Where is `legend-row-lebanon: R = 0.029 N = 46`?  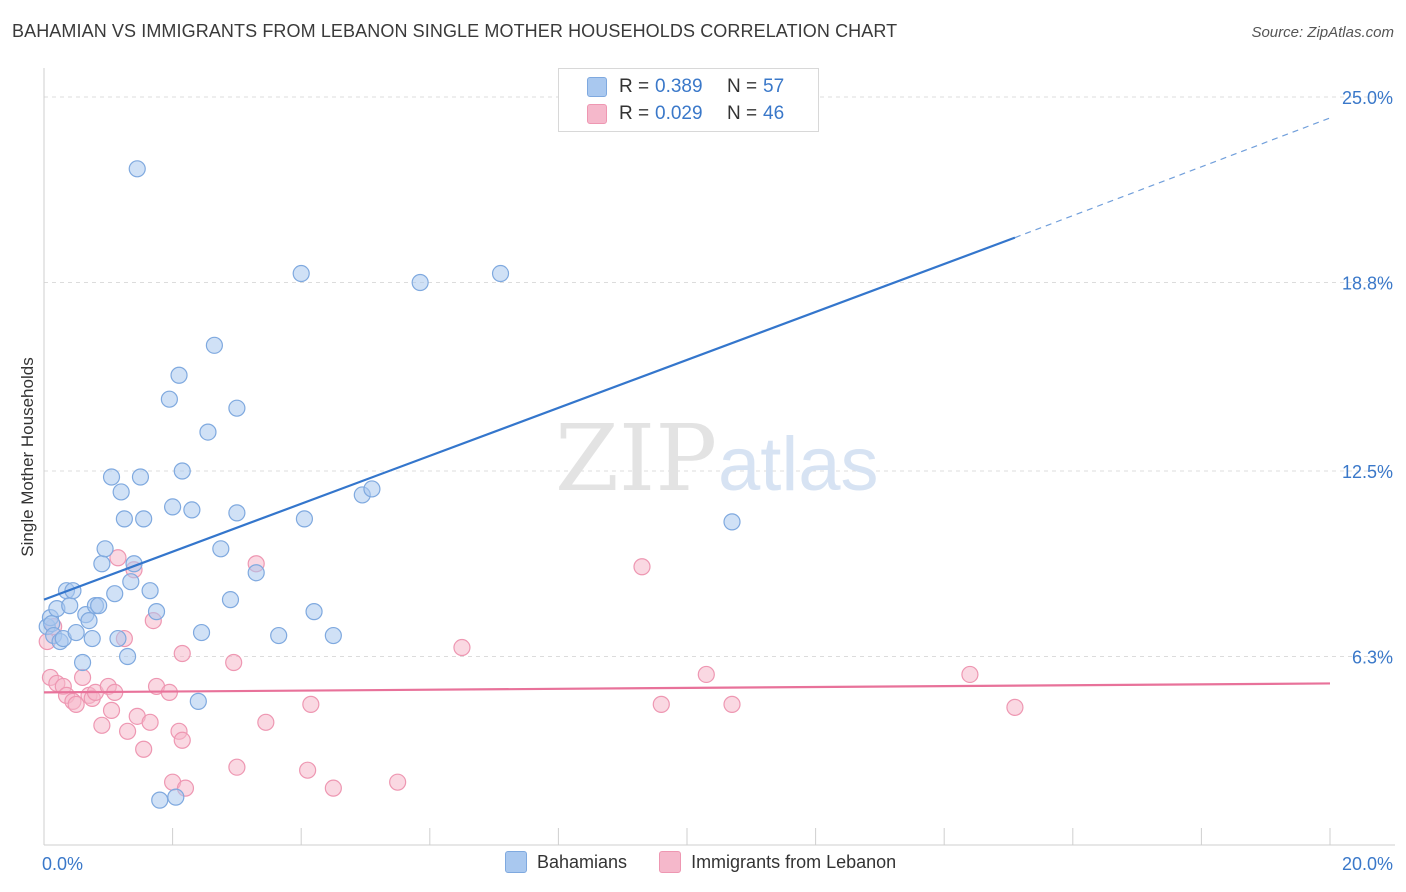 legend-row-lebanon: R = 0.029 N = 46 is located at coordinates (685, 114).